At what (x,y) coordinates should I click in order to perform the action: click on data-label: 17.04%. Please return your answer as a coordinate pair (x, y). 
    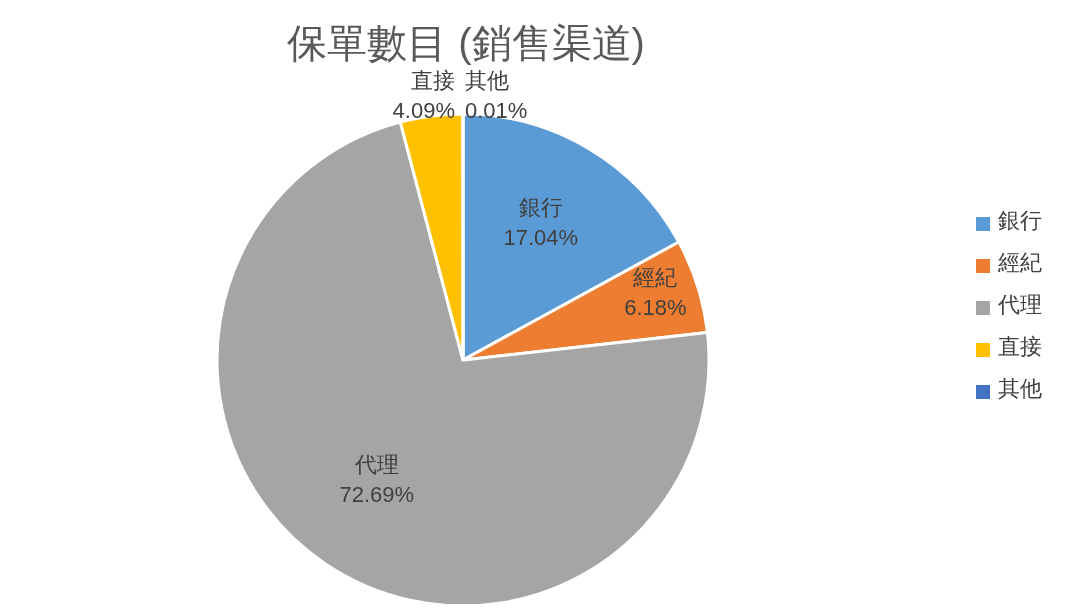
    Looking at the image, I should click on (541, 237).